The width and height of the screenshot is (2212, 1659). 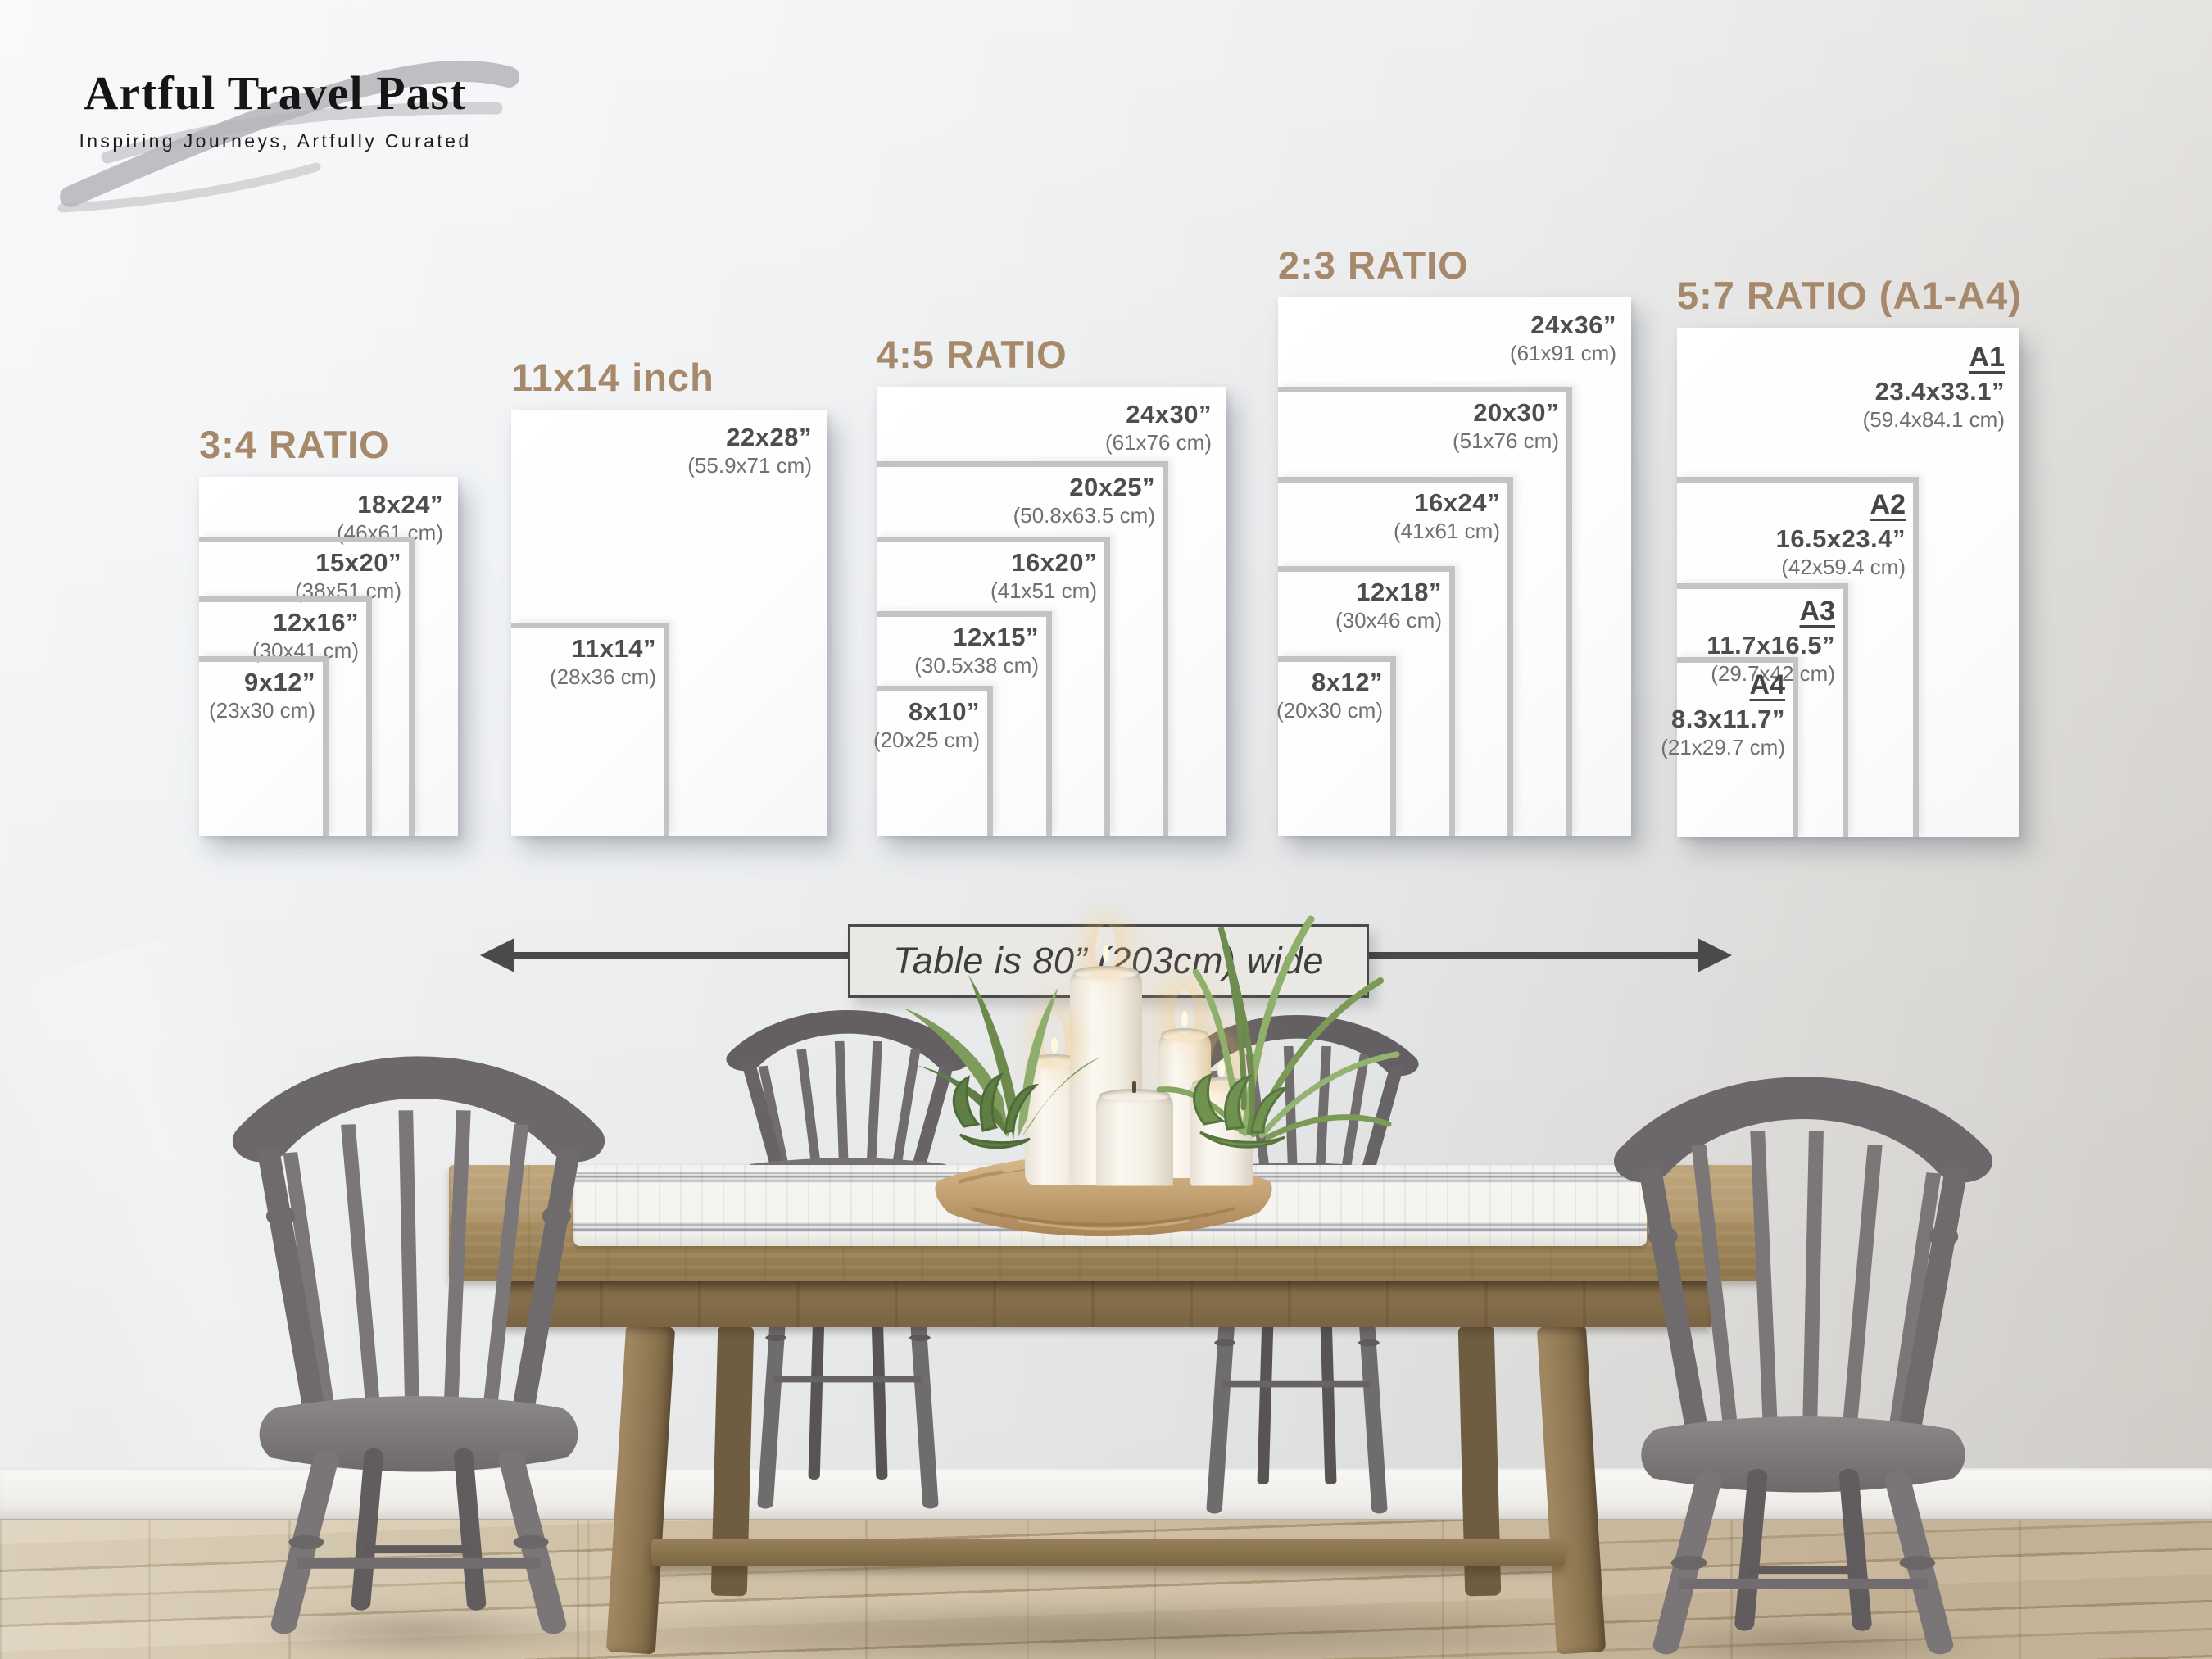 I want to click on size-cm: (29.7x42 cm), so click(x=1773, y=673).